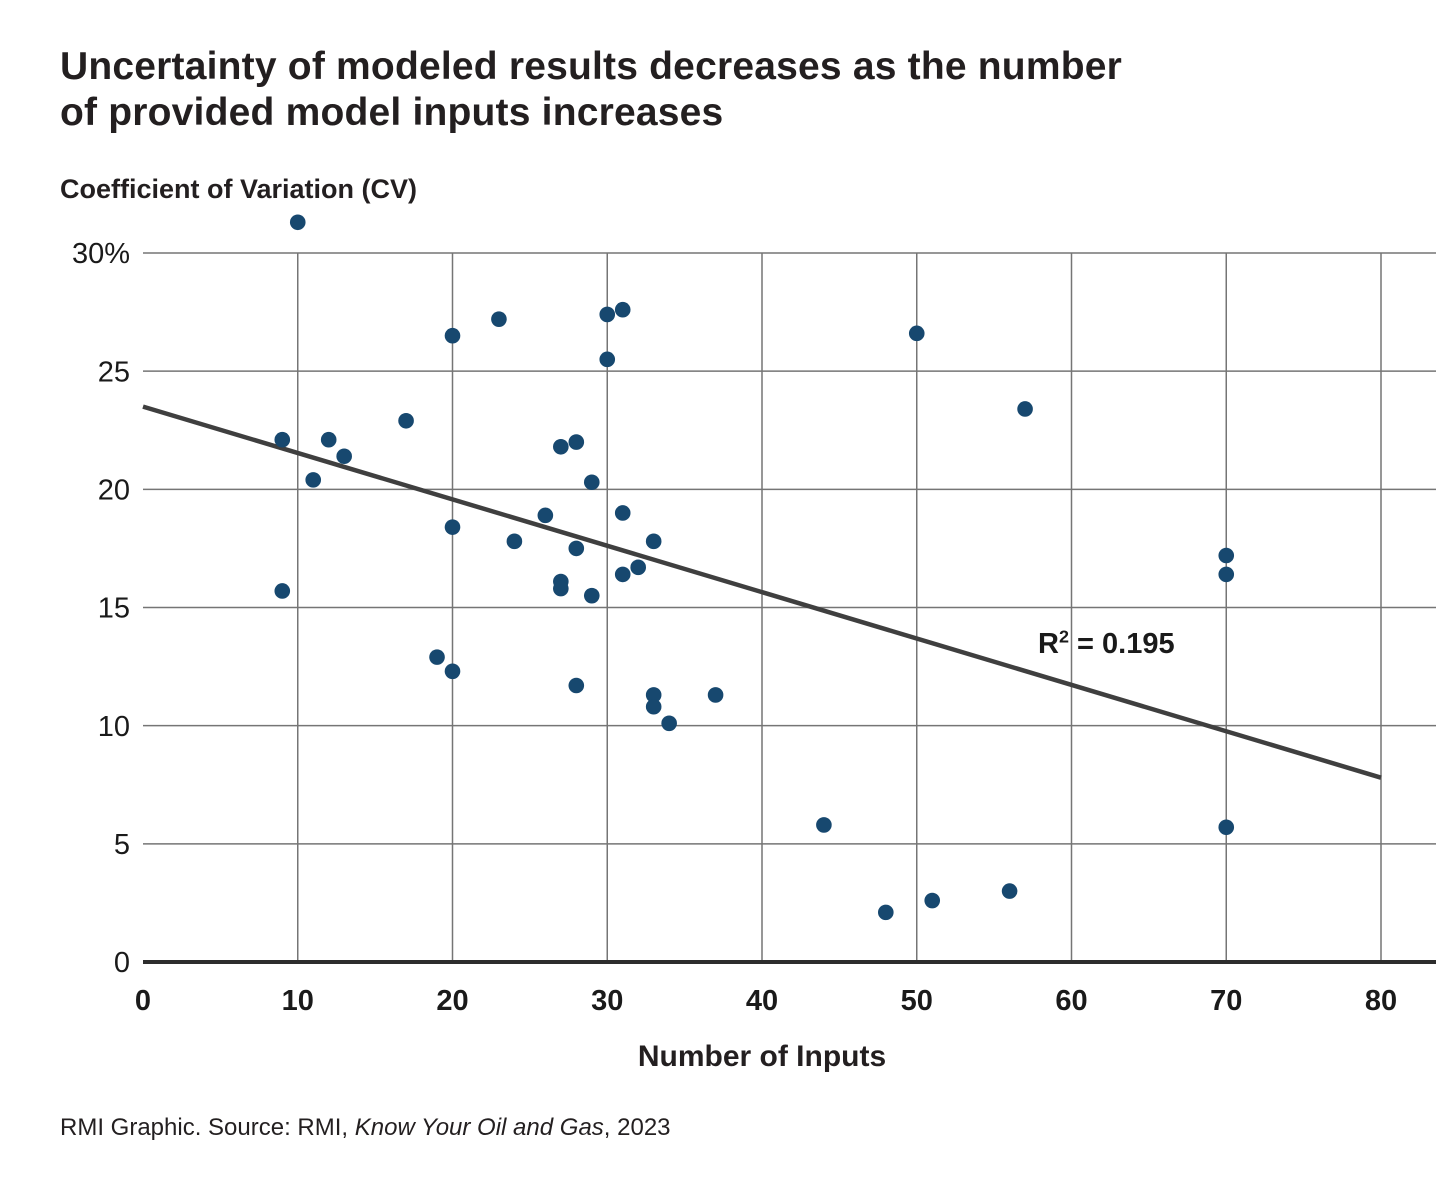  What do you see at coordinates (1048, 644) in the screenshot?
I see `r-squared-base: R` at bounding box center [1048, 644].